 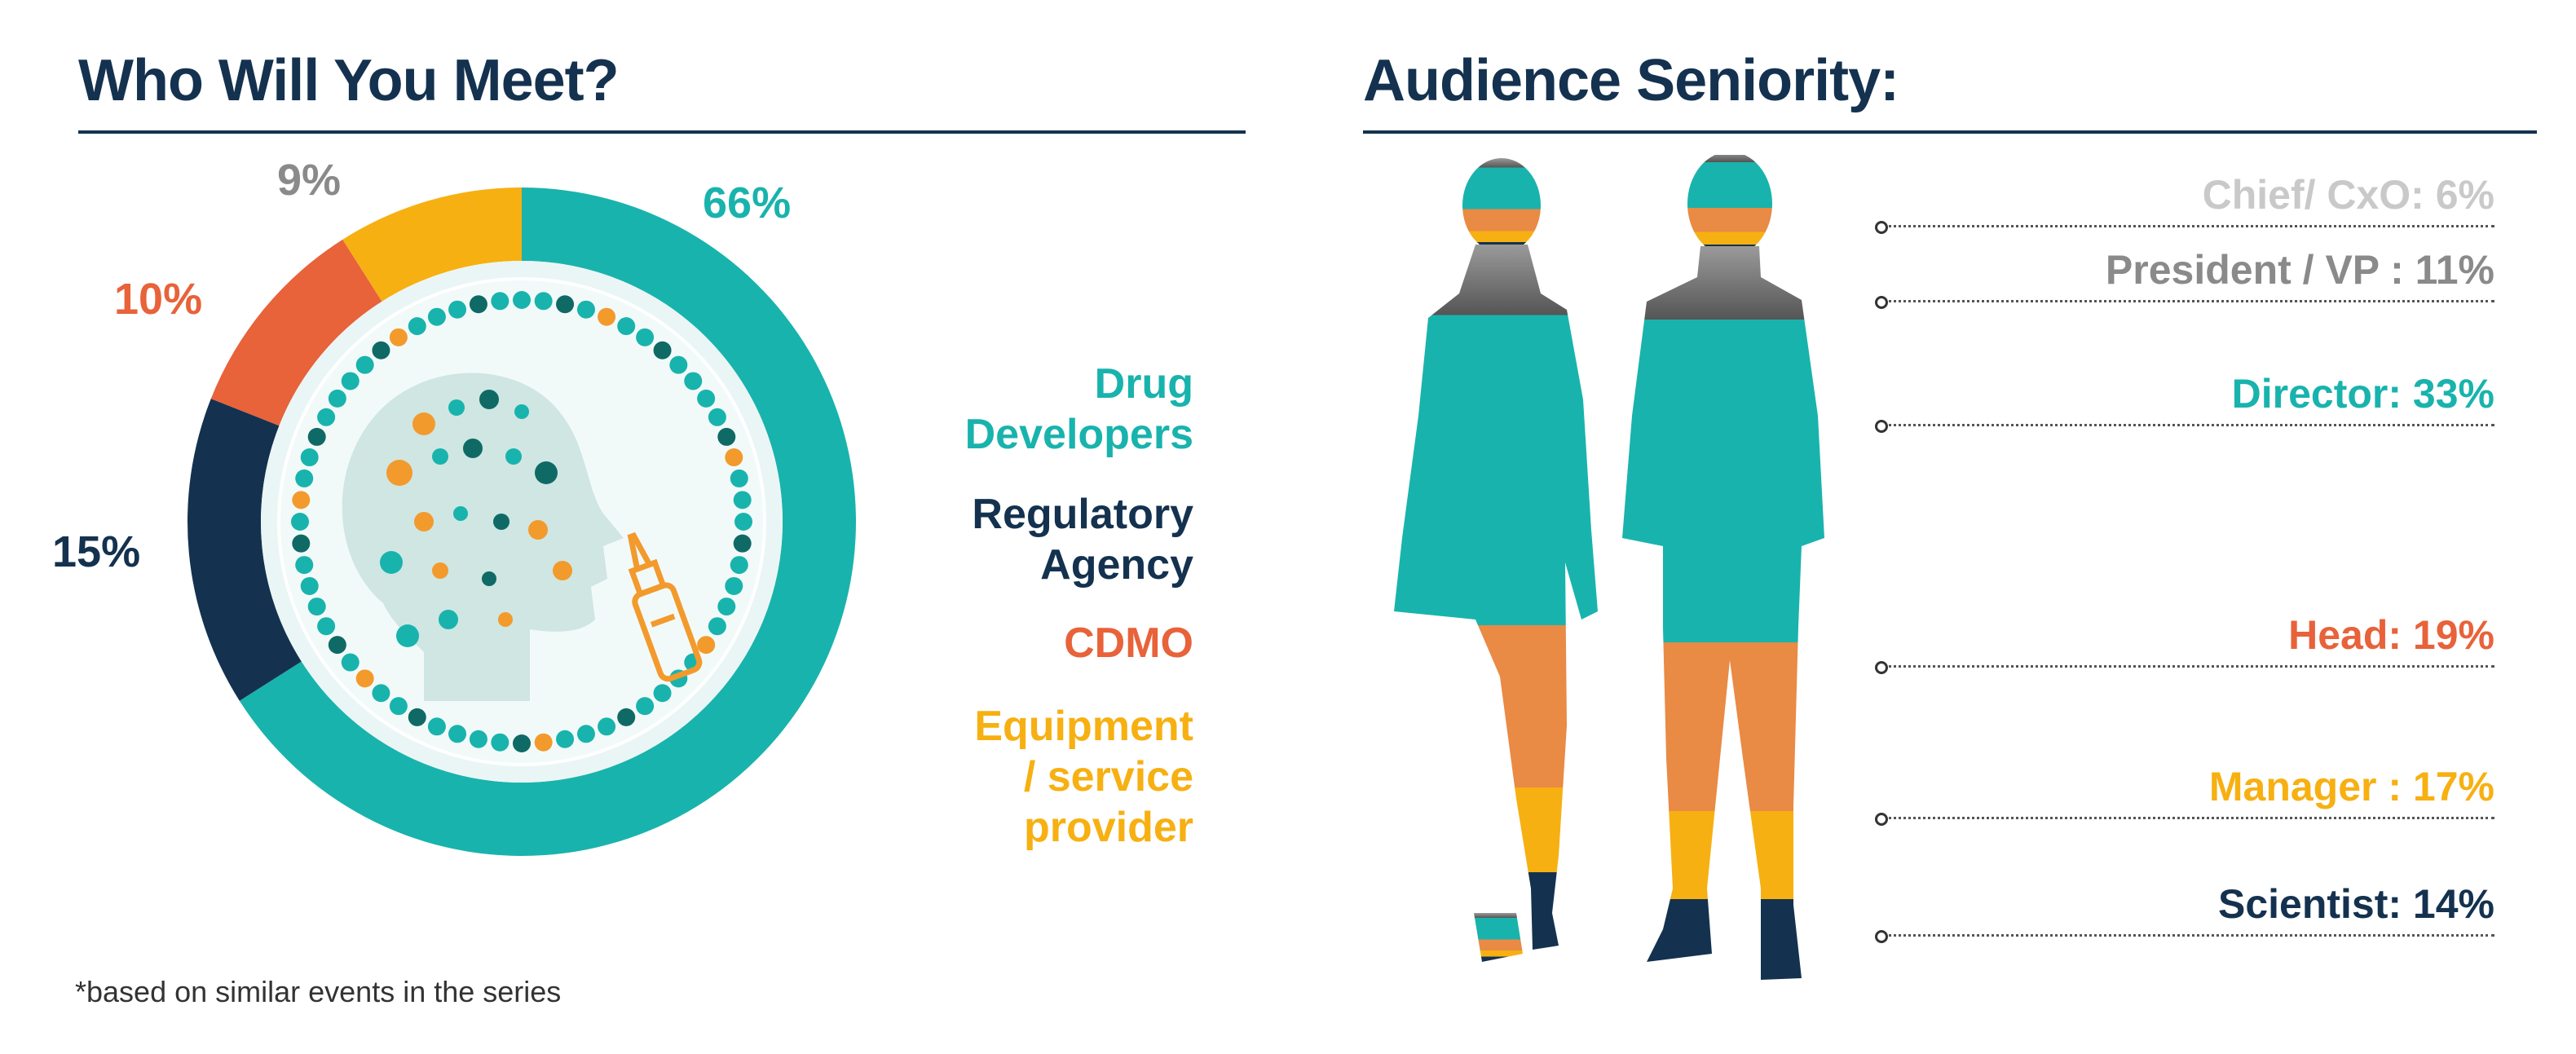 What do you see at coordinates (1143, 384) in the screenshot?
I see `legend-line: Drug` at bounding box center [1143, 384].